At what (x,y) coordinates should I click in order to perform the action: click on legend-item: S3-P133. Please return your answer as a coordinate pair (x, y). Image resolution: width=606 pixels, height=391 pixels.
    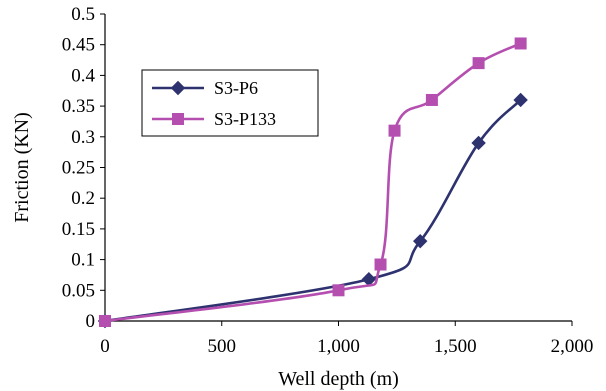
    Looking at the image, I should click on (214, 119).